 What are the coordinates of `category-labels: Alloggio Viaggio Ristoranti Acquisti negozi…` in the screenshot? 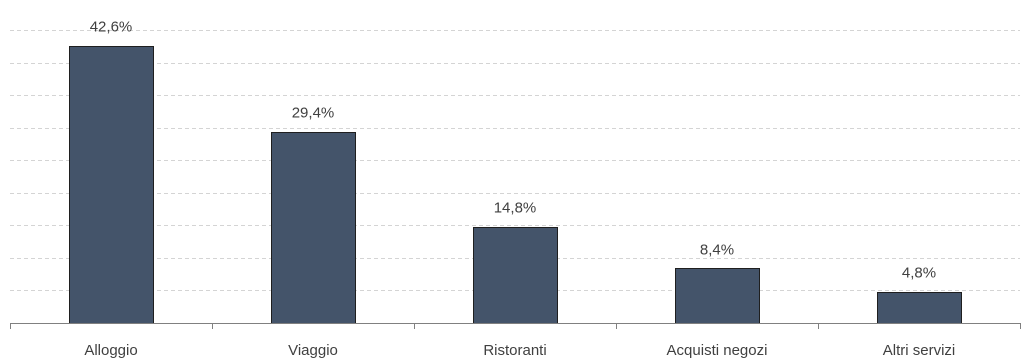 It's located at (519, 350).